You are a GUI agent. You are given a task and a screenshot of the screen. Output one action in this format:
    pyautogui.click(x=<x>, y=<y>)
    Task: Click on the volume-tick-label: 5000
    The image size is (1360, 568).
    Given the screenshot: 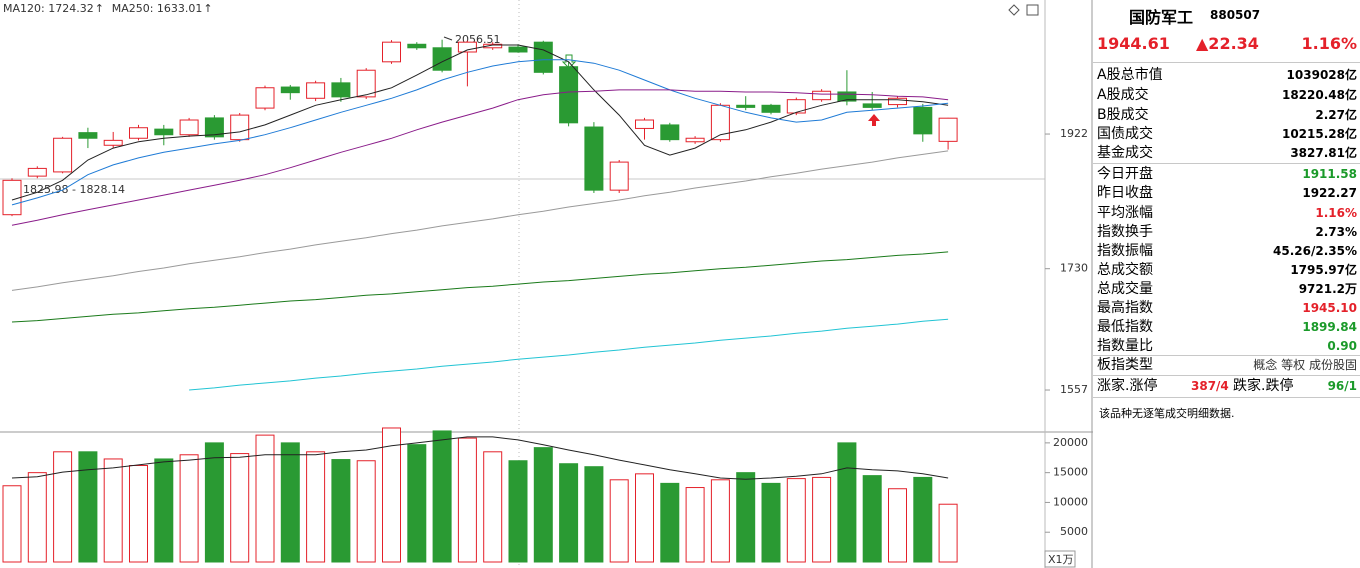 What is the action you would take?
    pyautogui.click(x=1074, y=531)
    